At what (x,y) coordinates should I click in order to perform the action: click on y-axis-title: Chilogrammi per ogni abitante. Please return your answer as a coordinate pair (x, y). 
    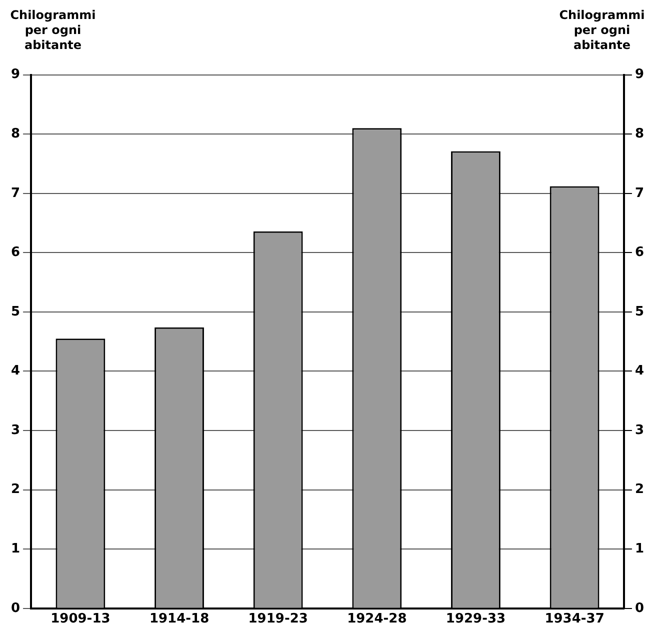
    Looking at the image, I should click on (53, 30).